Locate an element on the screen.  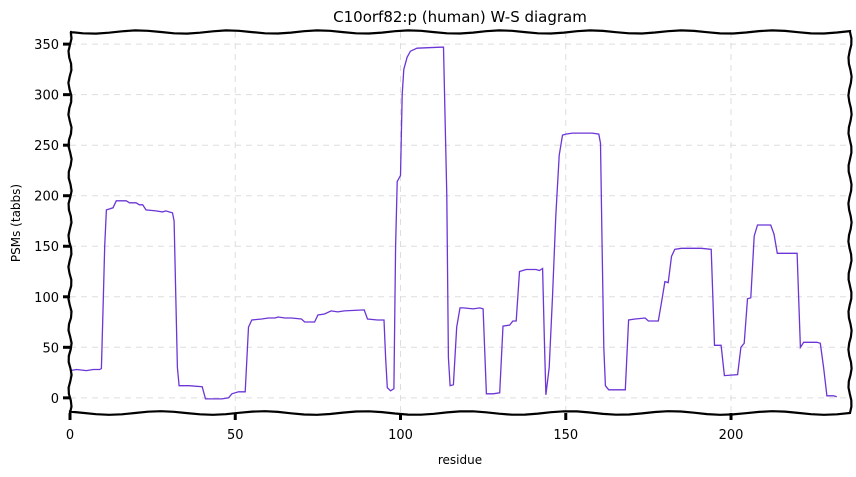
y-axis-label: PSMs (tabbs) is located at coordinates (16, 223).